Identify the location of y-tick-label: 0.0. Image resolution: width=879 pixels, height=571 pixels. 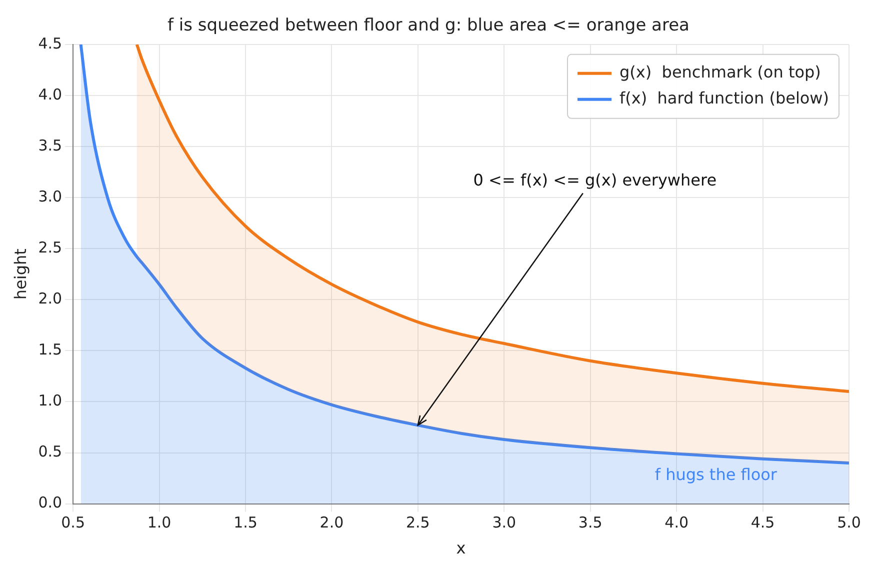
(50, 503).